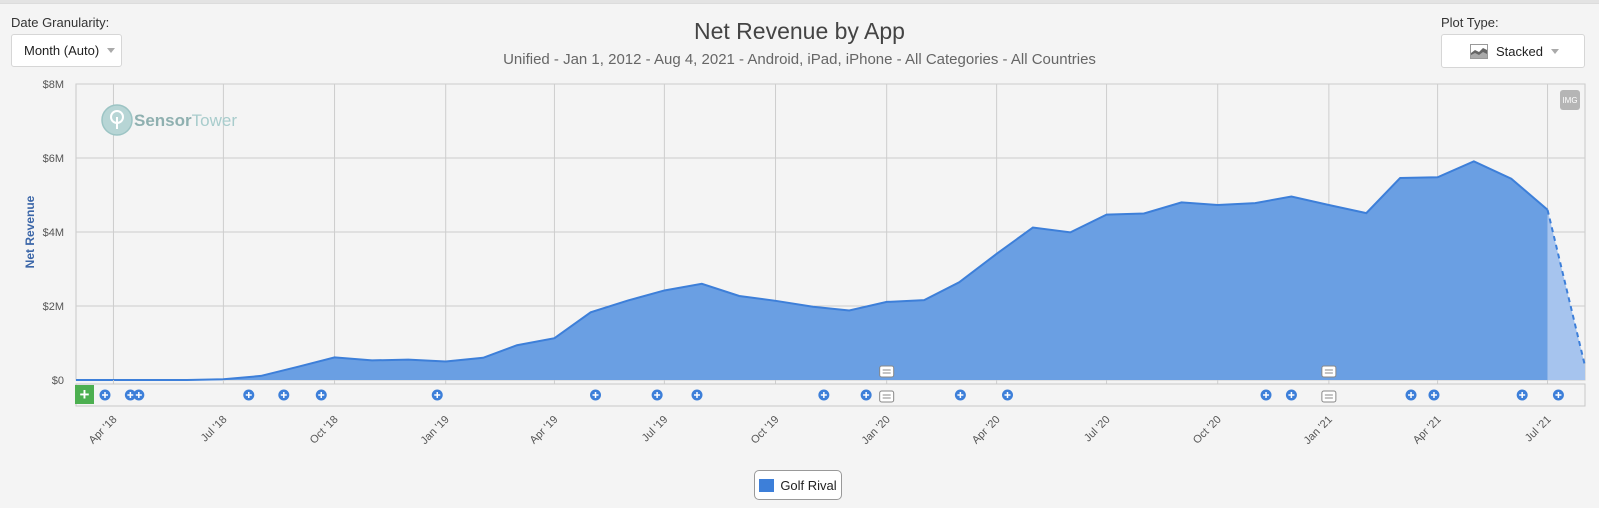 The height and width of the screenshot is (508, 1599). I want to click on y-tick-label: $0, so click(58, 381).